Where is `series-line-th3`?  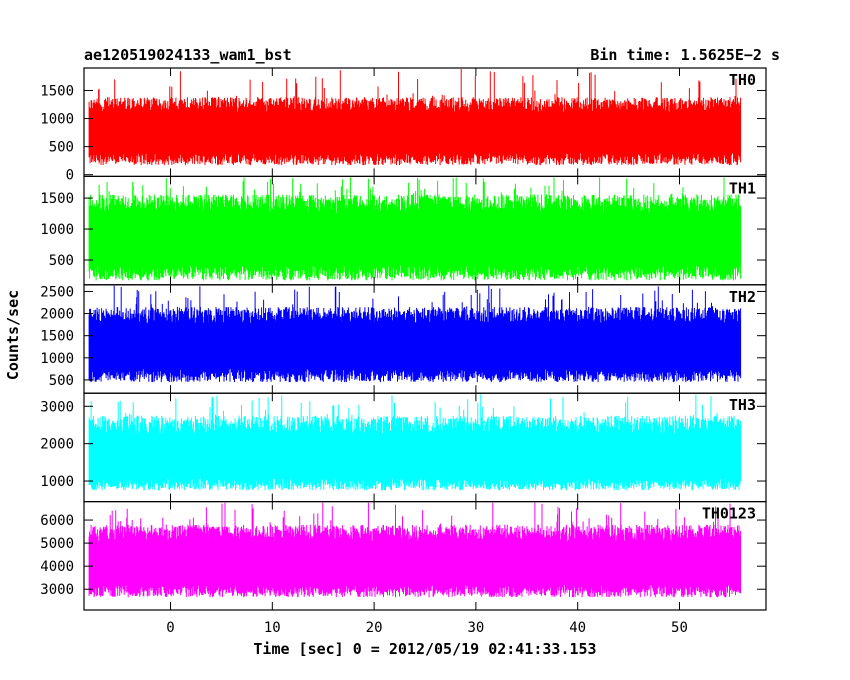 series-line-th3 is located at coordinates (415, 442).